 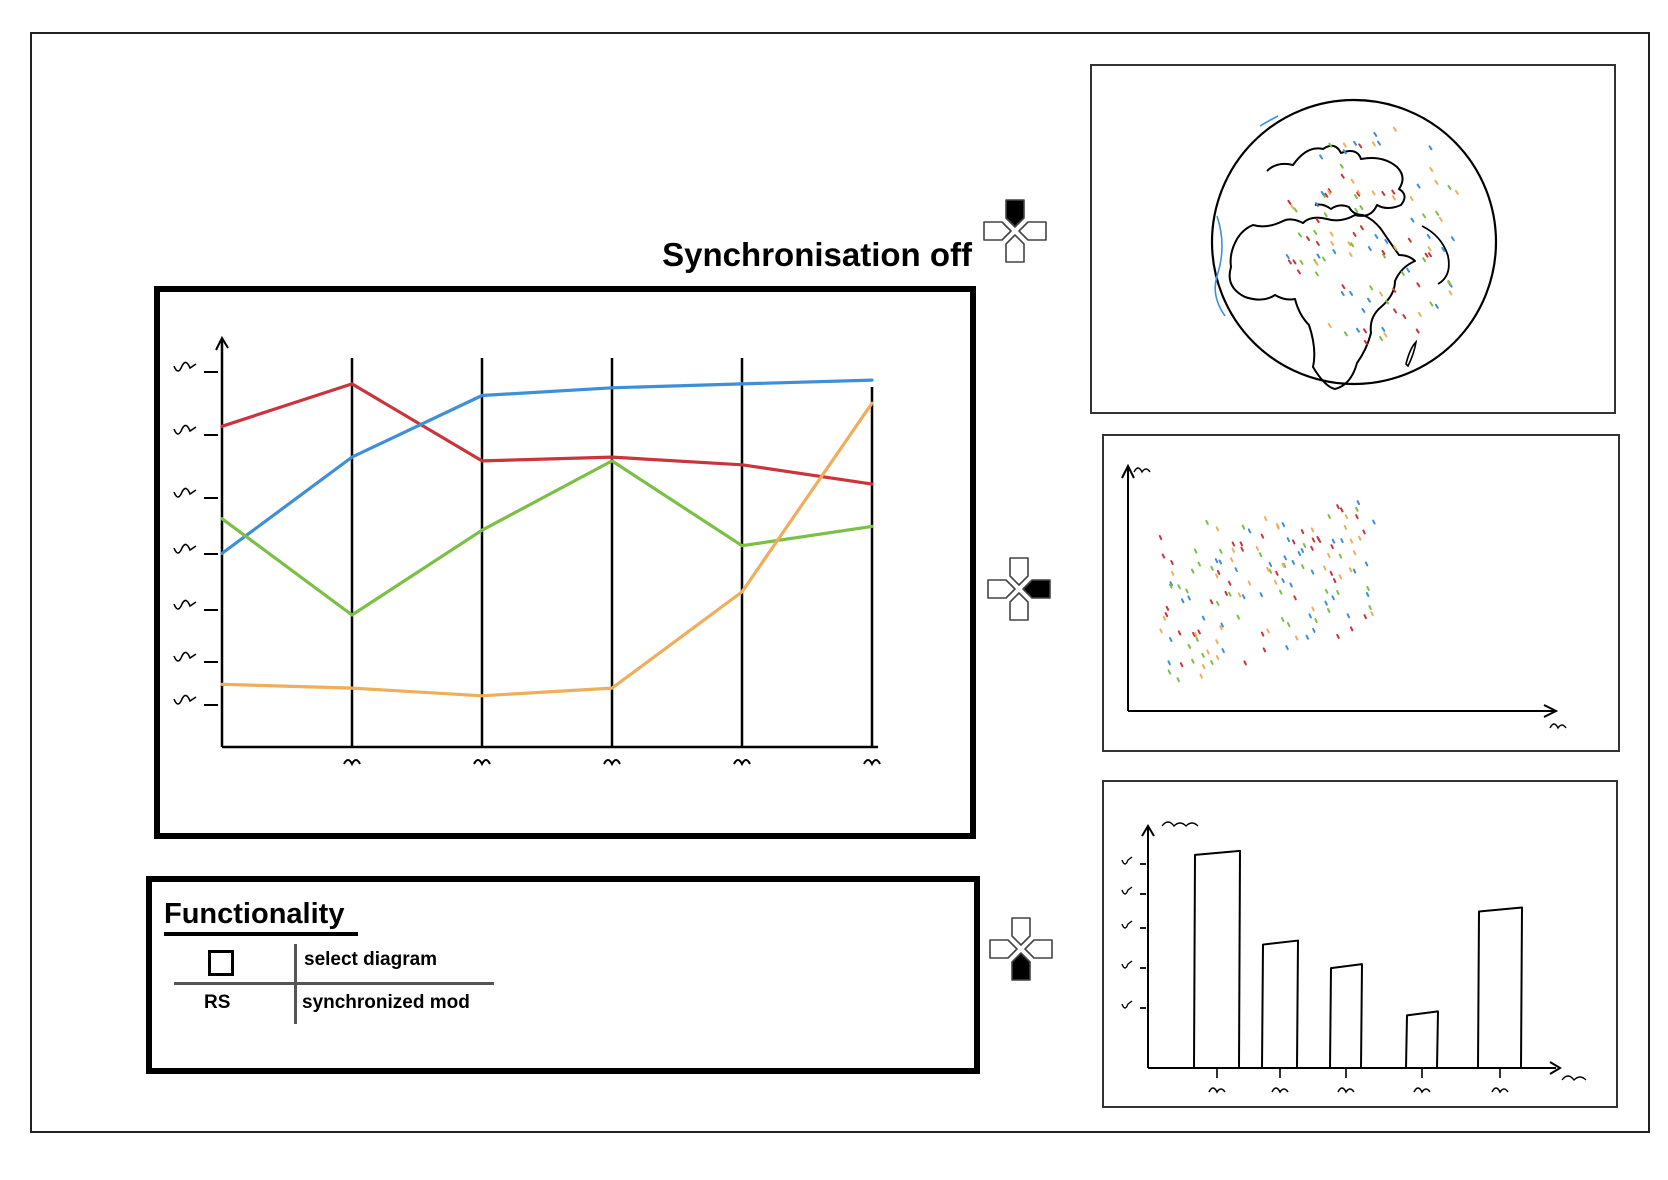 I want to click on globe-map-view, so click(x=1353, y=239).